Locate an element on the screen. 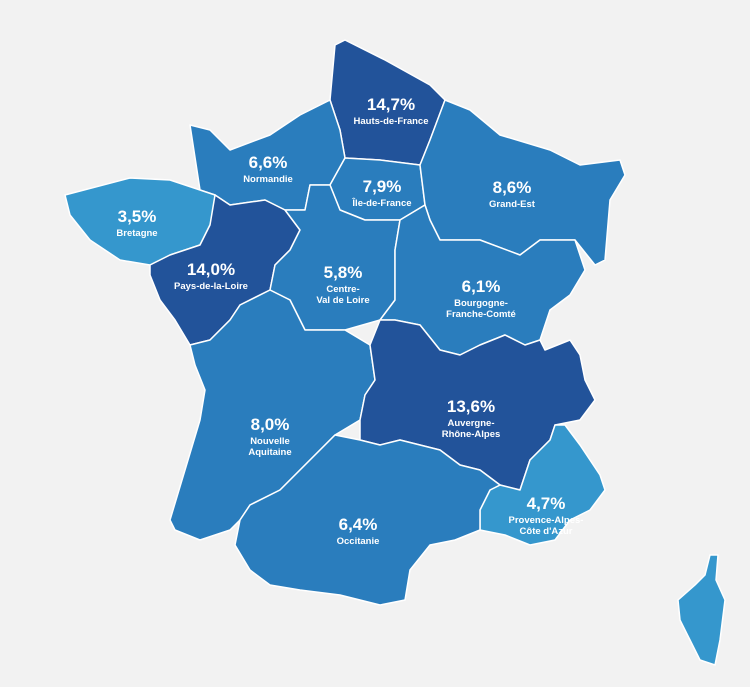 This screenshot has height=687, width=750. region-value: 8,6% is located at coordinates (512, 187).